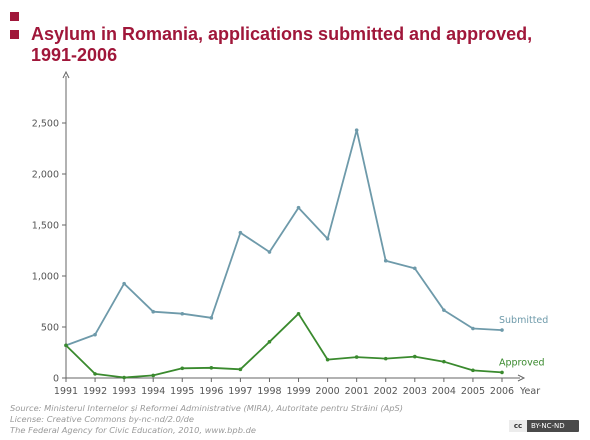 The image size is (590, 440). I want to click on y-tick-label: 2,000, so click(45, 175).